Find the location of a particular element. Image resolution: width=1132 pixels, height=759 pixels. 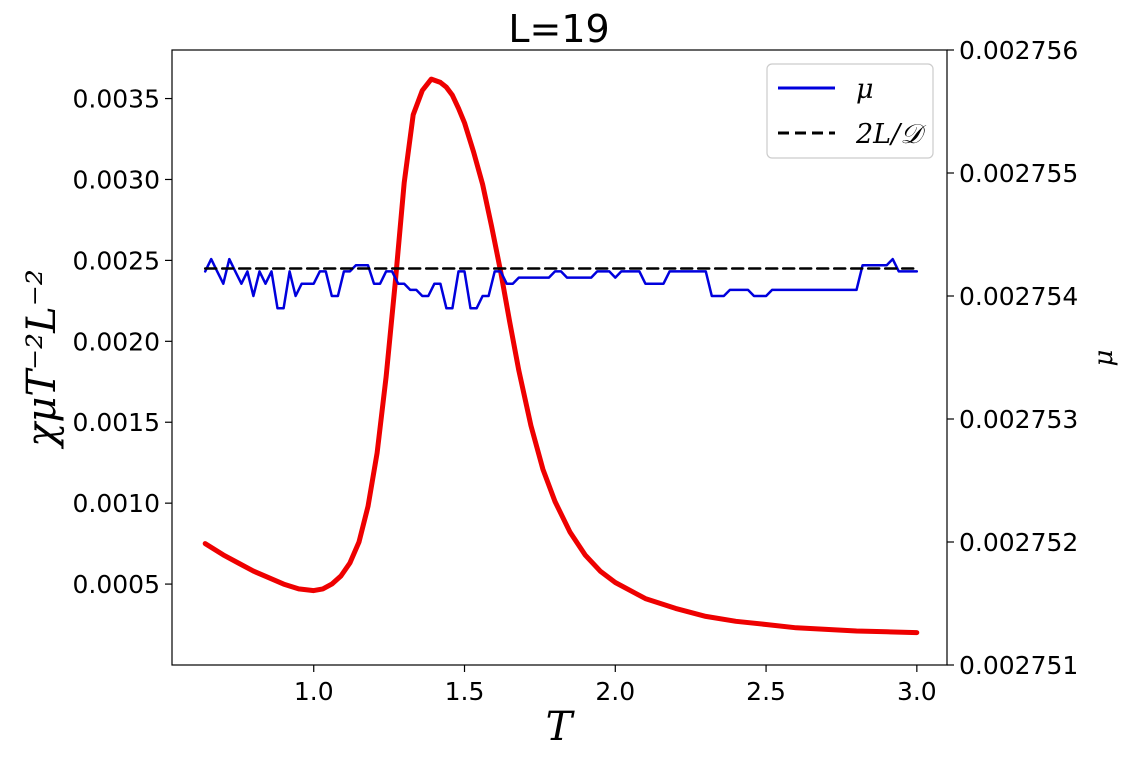

y-tick-label-right: 0.002751 is located at coordinates (1018, 665).